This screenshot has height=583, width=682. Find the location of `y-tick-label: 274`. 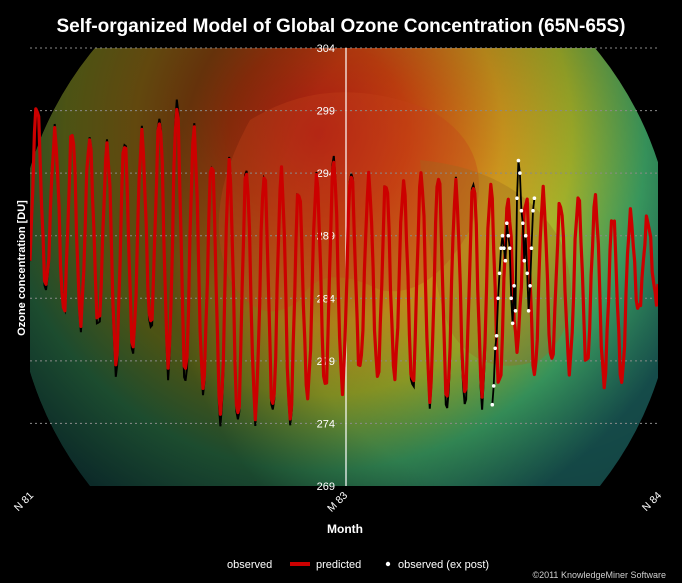

y-tick-label: 274 is located at coordinates (326, 424).